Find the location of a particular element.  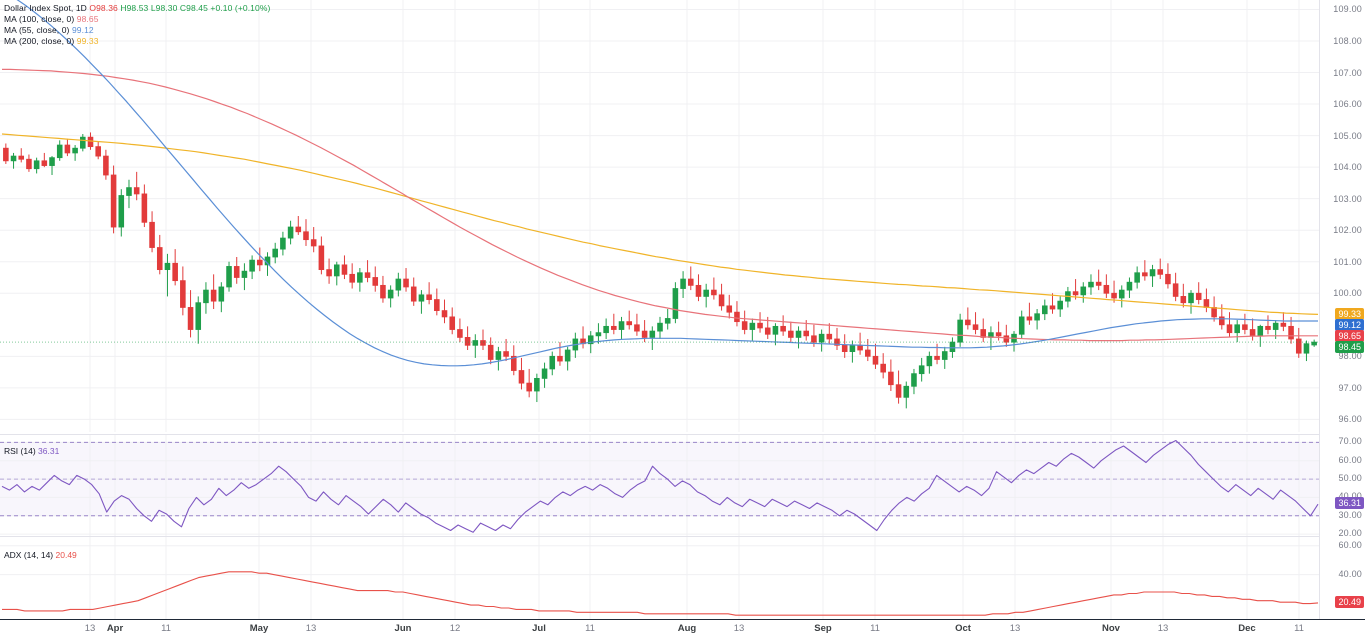

price-tick-108.00: 108.00 is located at coordinates (1347, 40).